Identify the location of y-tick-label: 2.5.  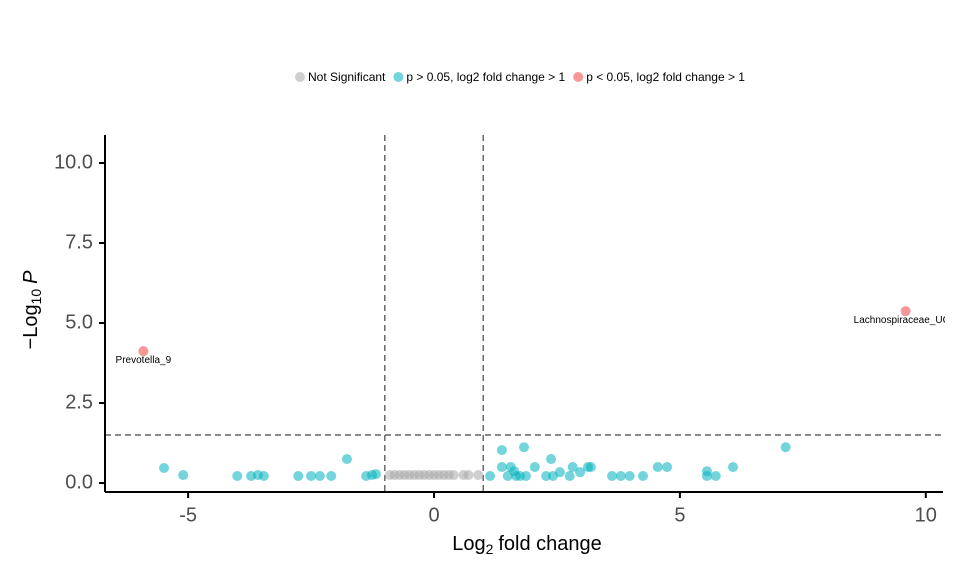
(79, 402).